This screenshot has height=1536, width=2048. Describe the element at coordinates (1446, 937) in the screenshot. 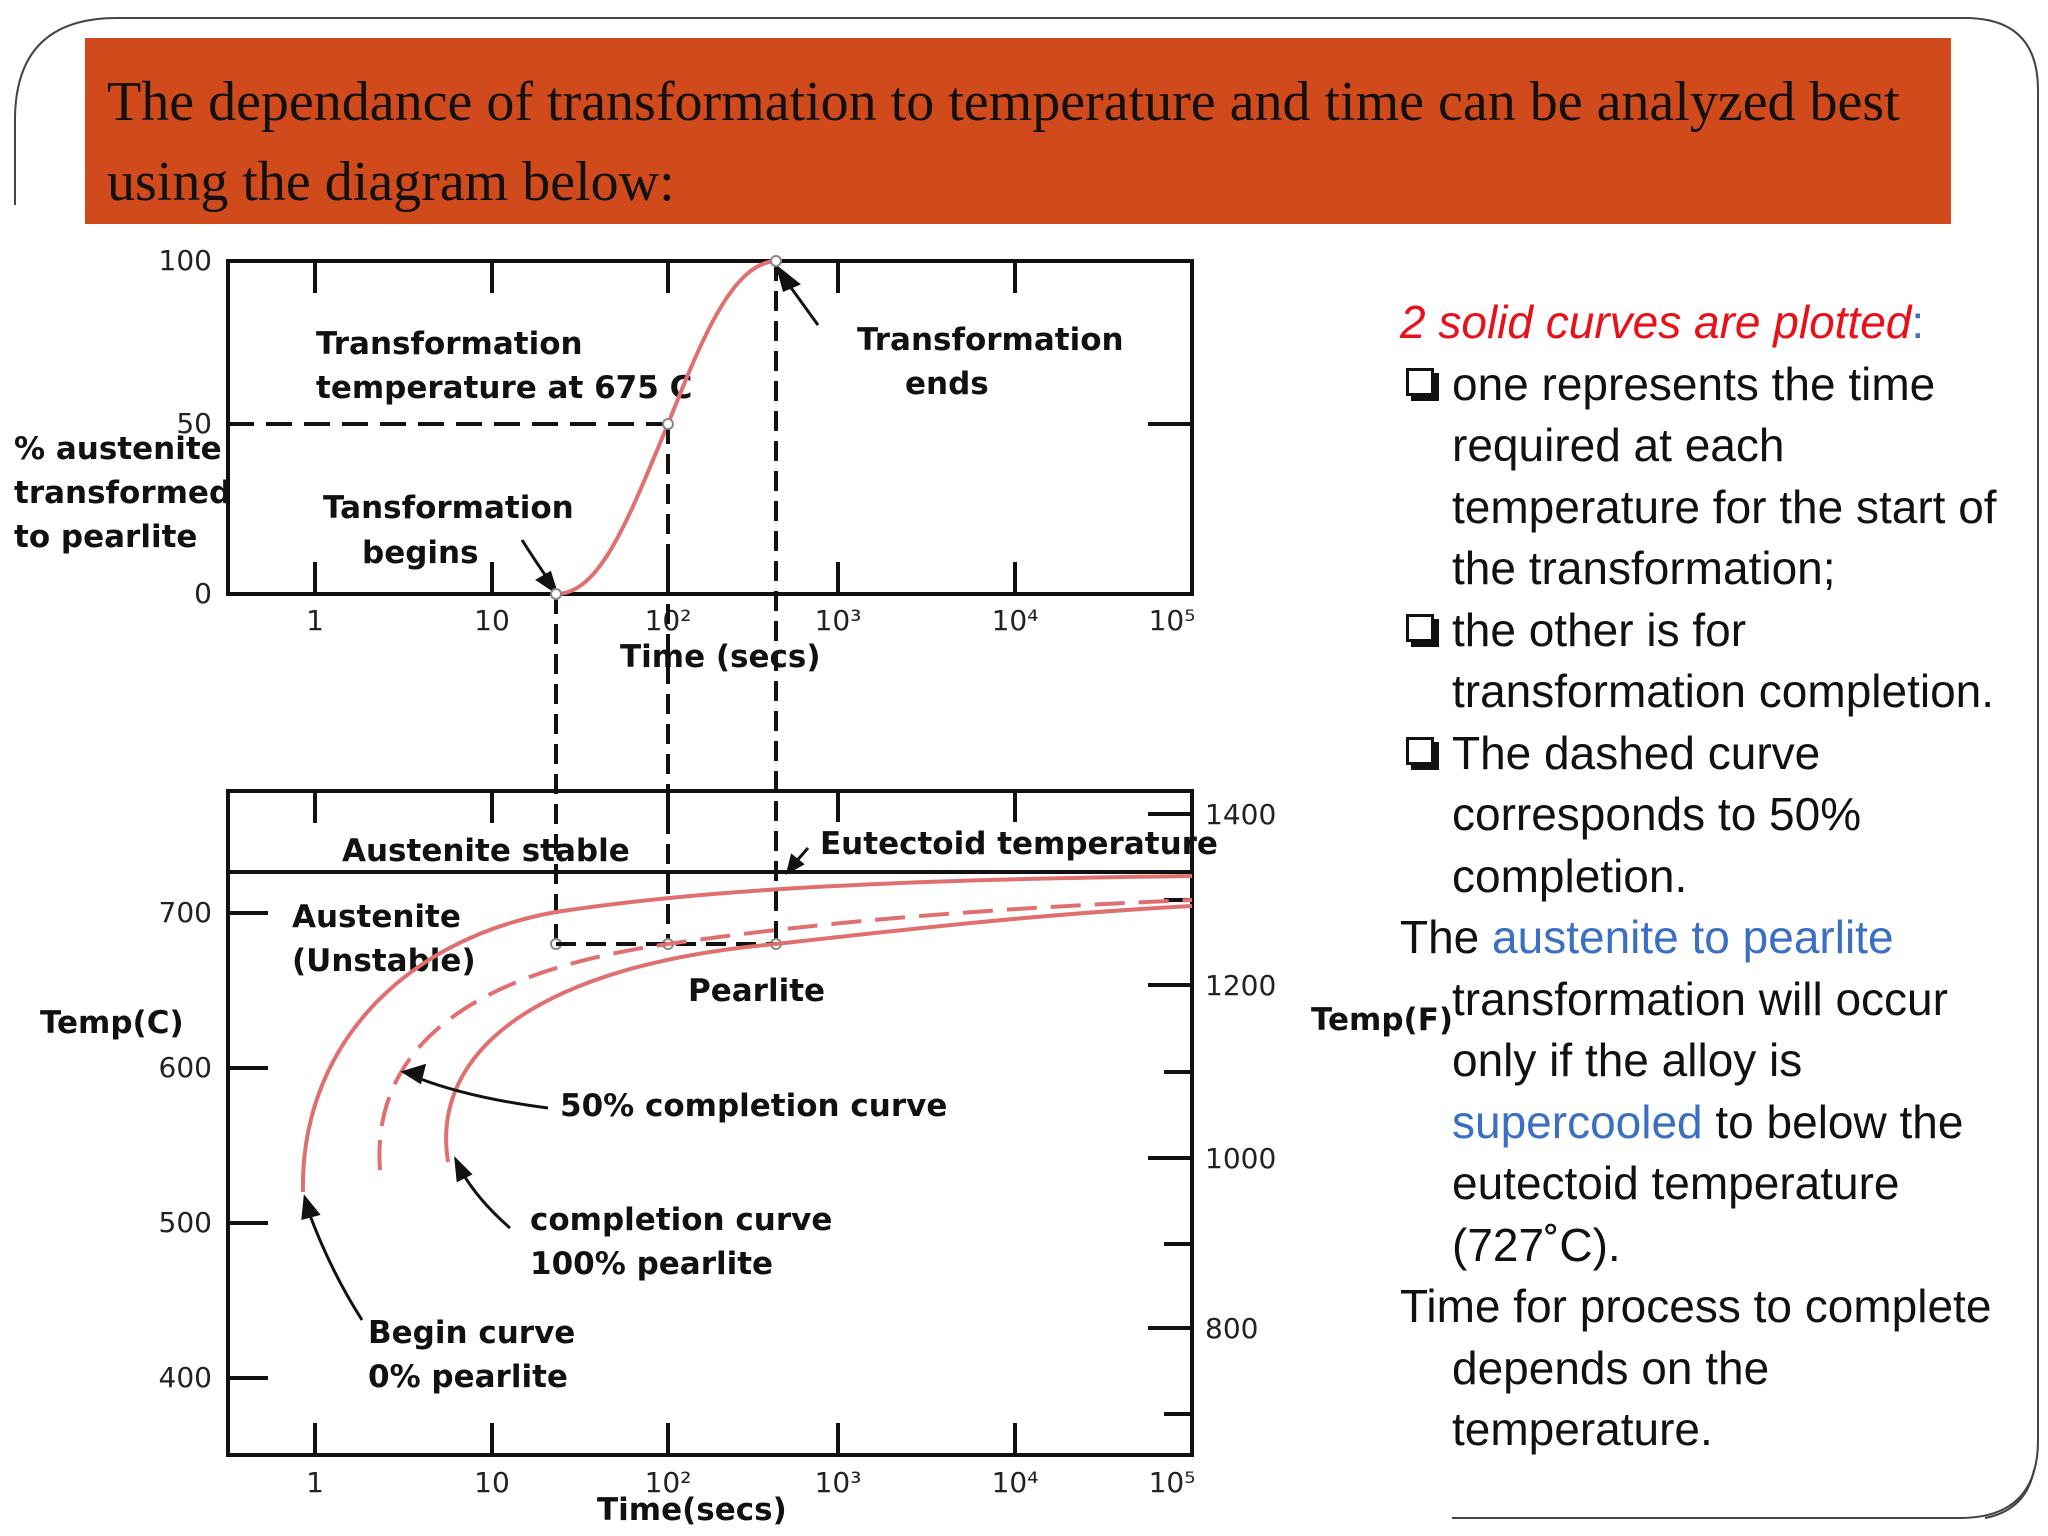

I see `para1-a: The` at that location.